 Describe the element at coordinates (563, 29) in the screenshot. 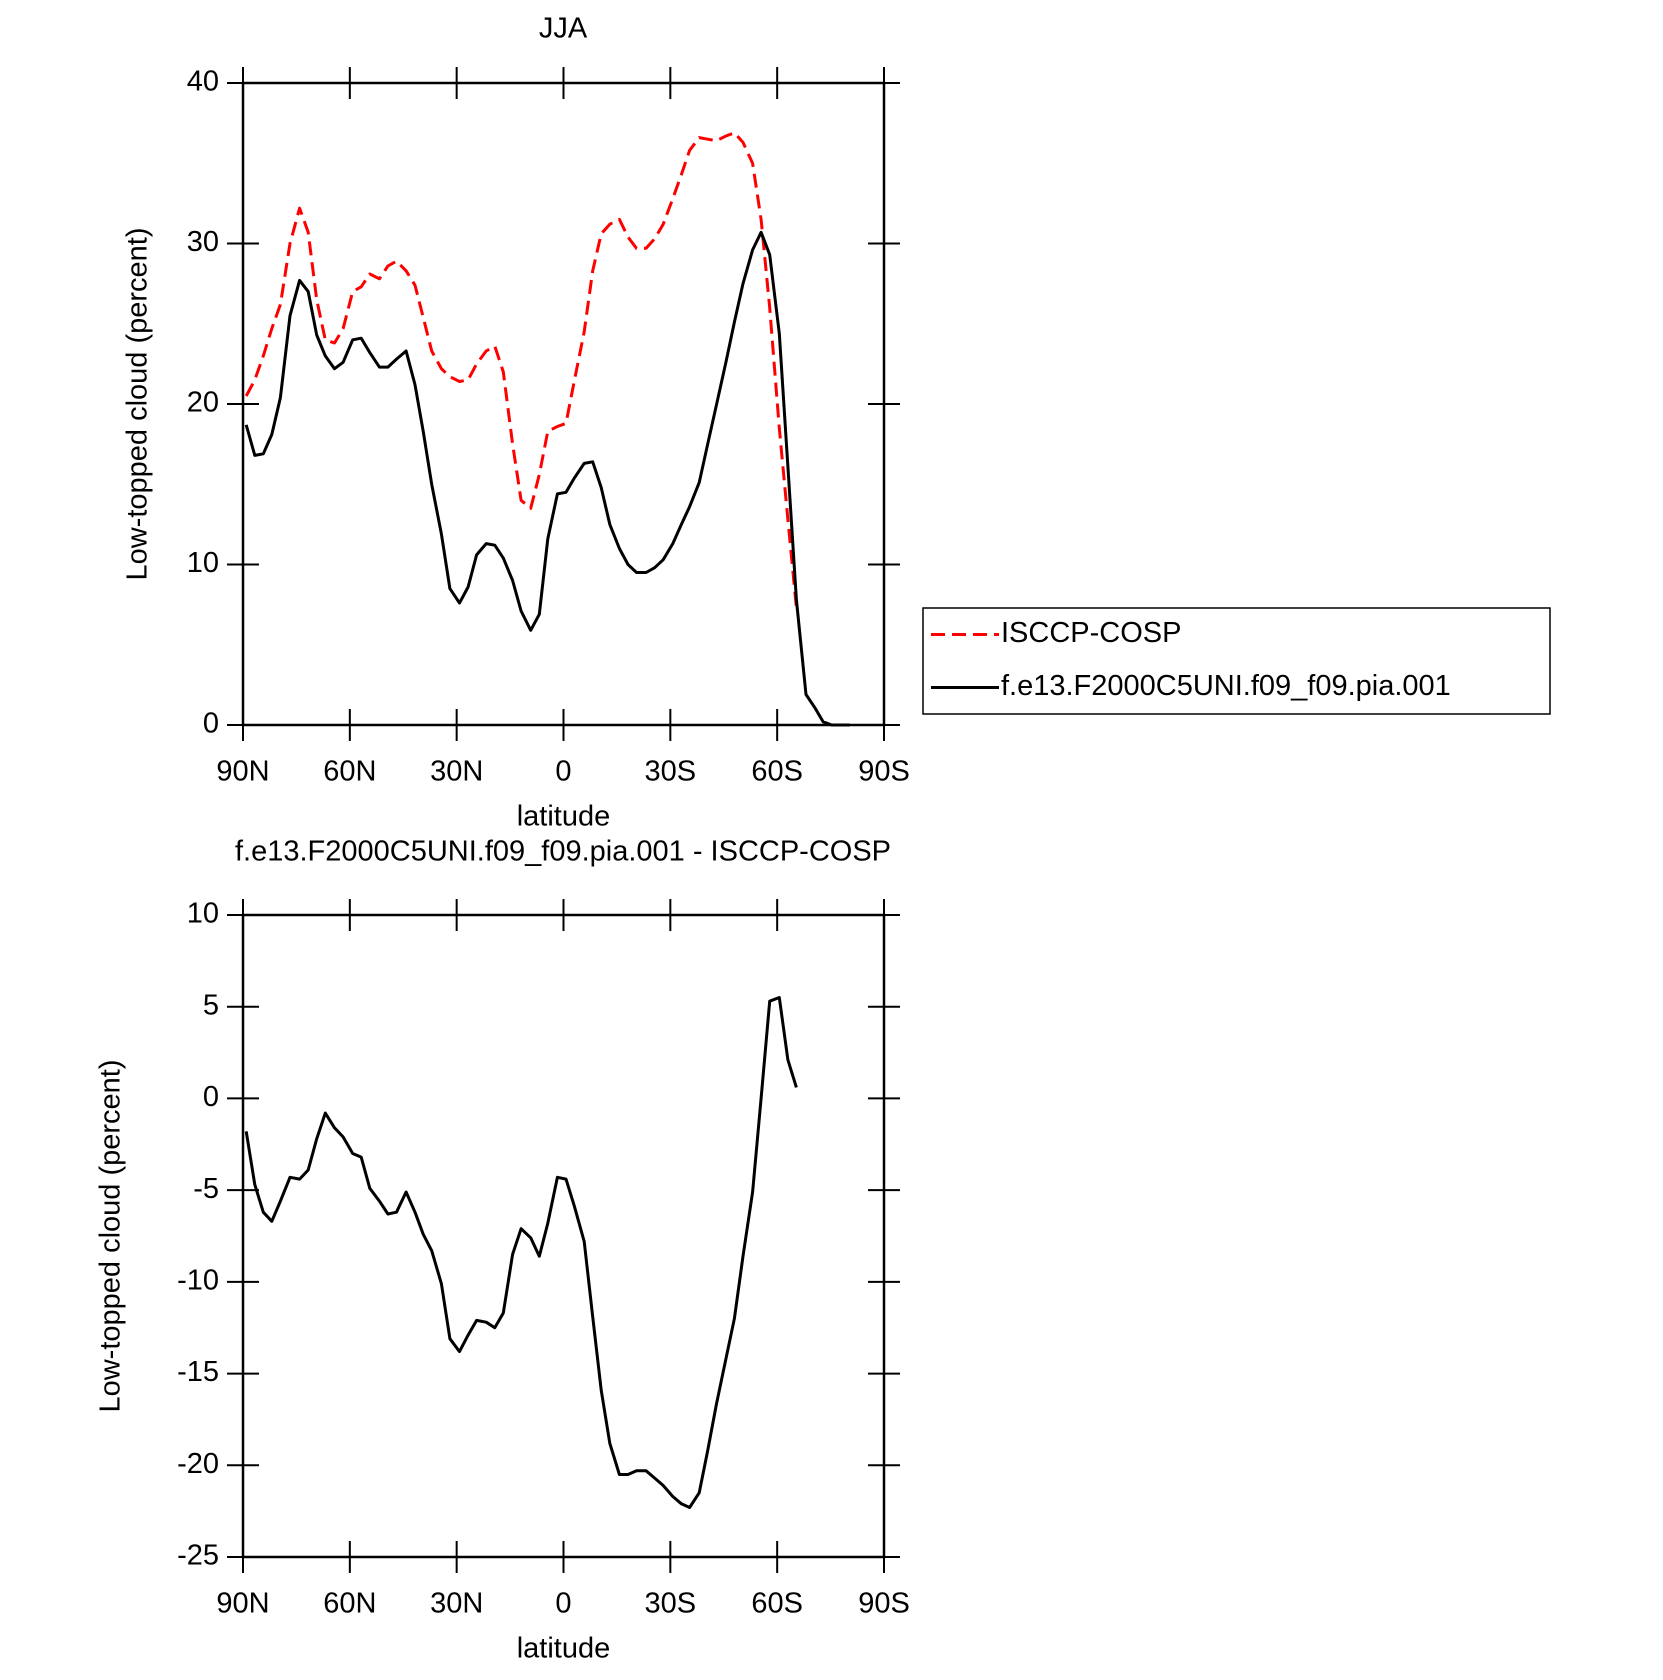

I see `chart-title: JJA` at that location.